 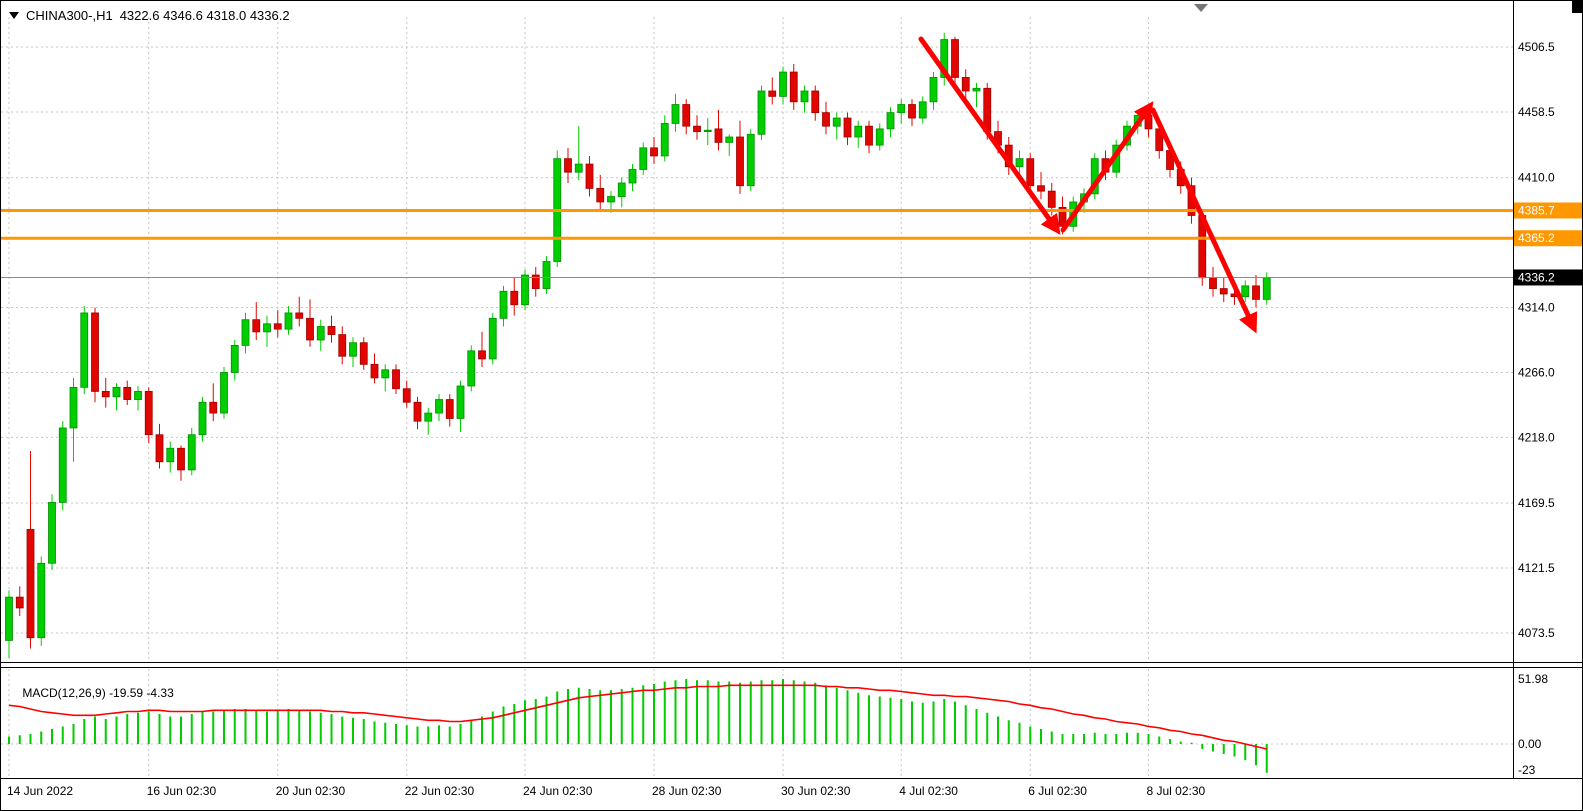 What do you see at coordinates (14, 15) in the screenshot?
I see `symbol-dropdown-icon` at bounding box center [14, 15].